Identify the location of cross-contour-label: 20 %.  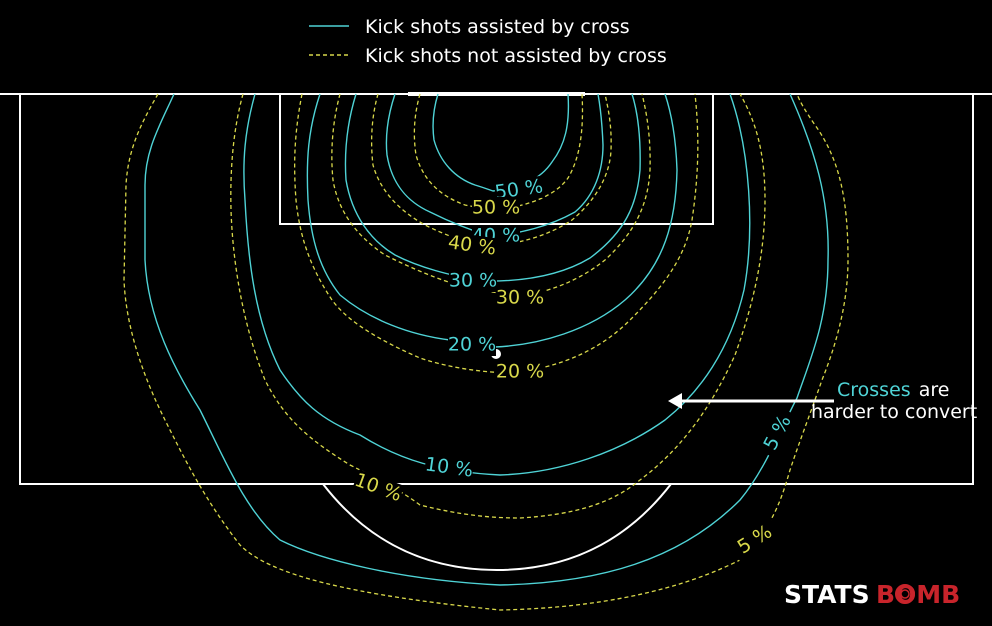
(472, 345).